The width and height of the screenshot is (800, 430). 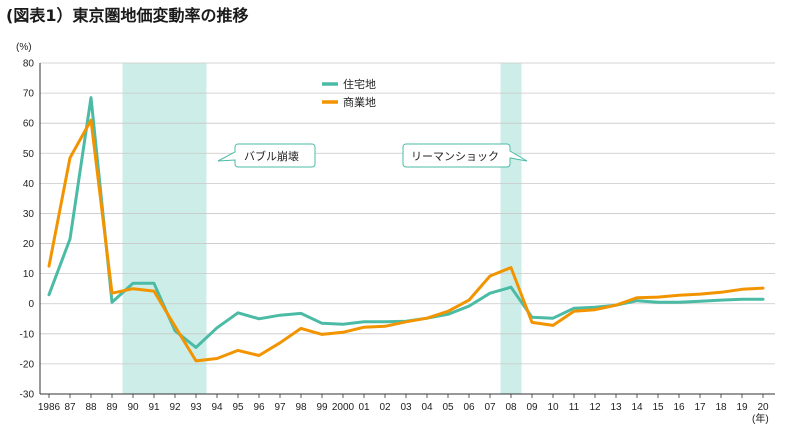 I want to click on x-tick-label: 96, so click(x=259, y=407).